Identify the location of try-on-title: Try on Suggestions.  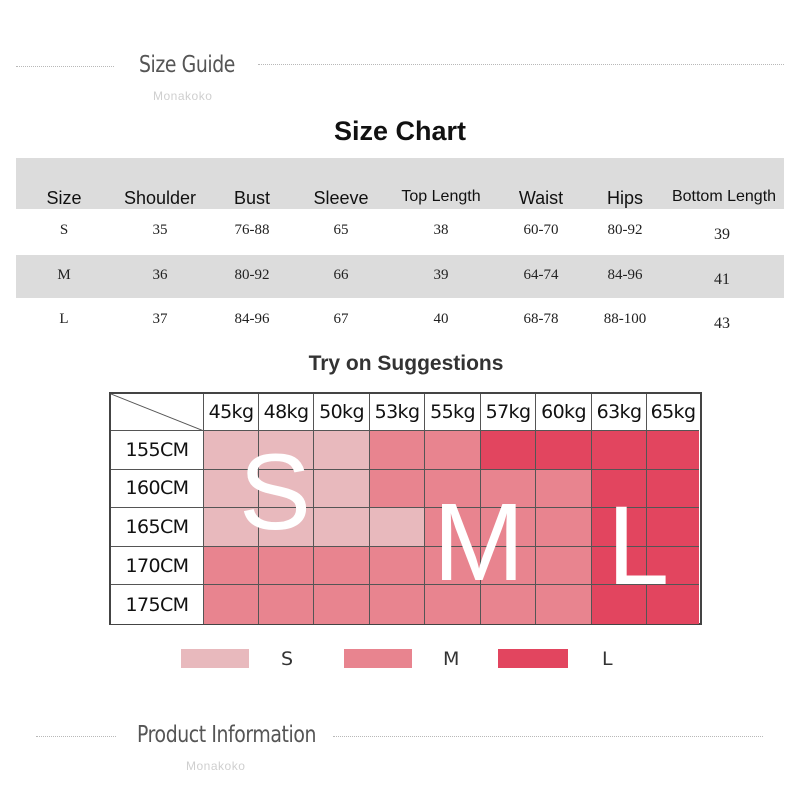
(406, 363).